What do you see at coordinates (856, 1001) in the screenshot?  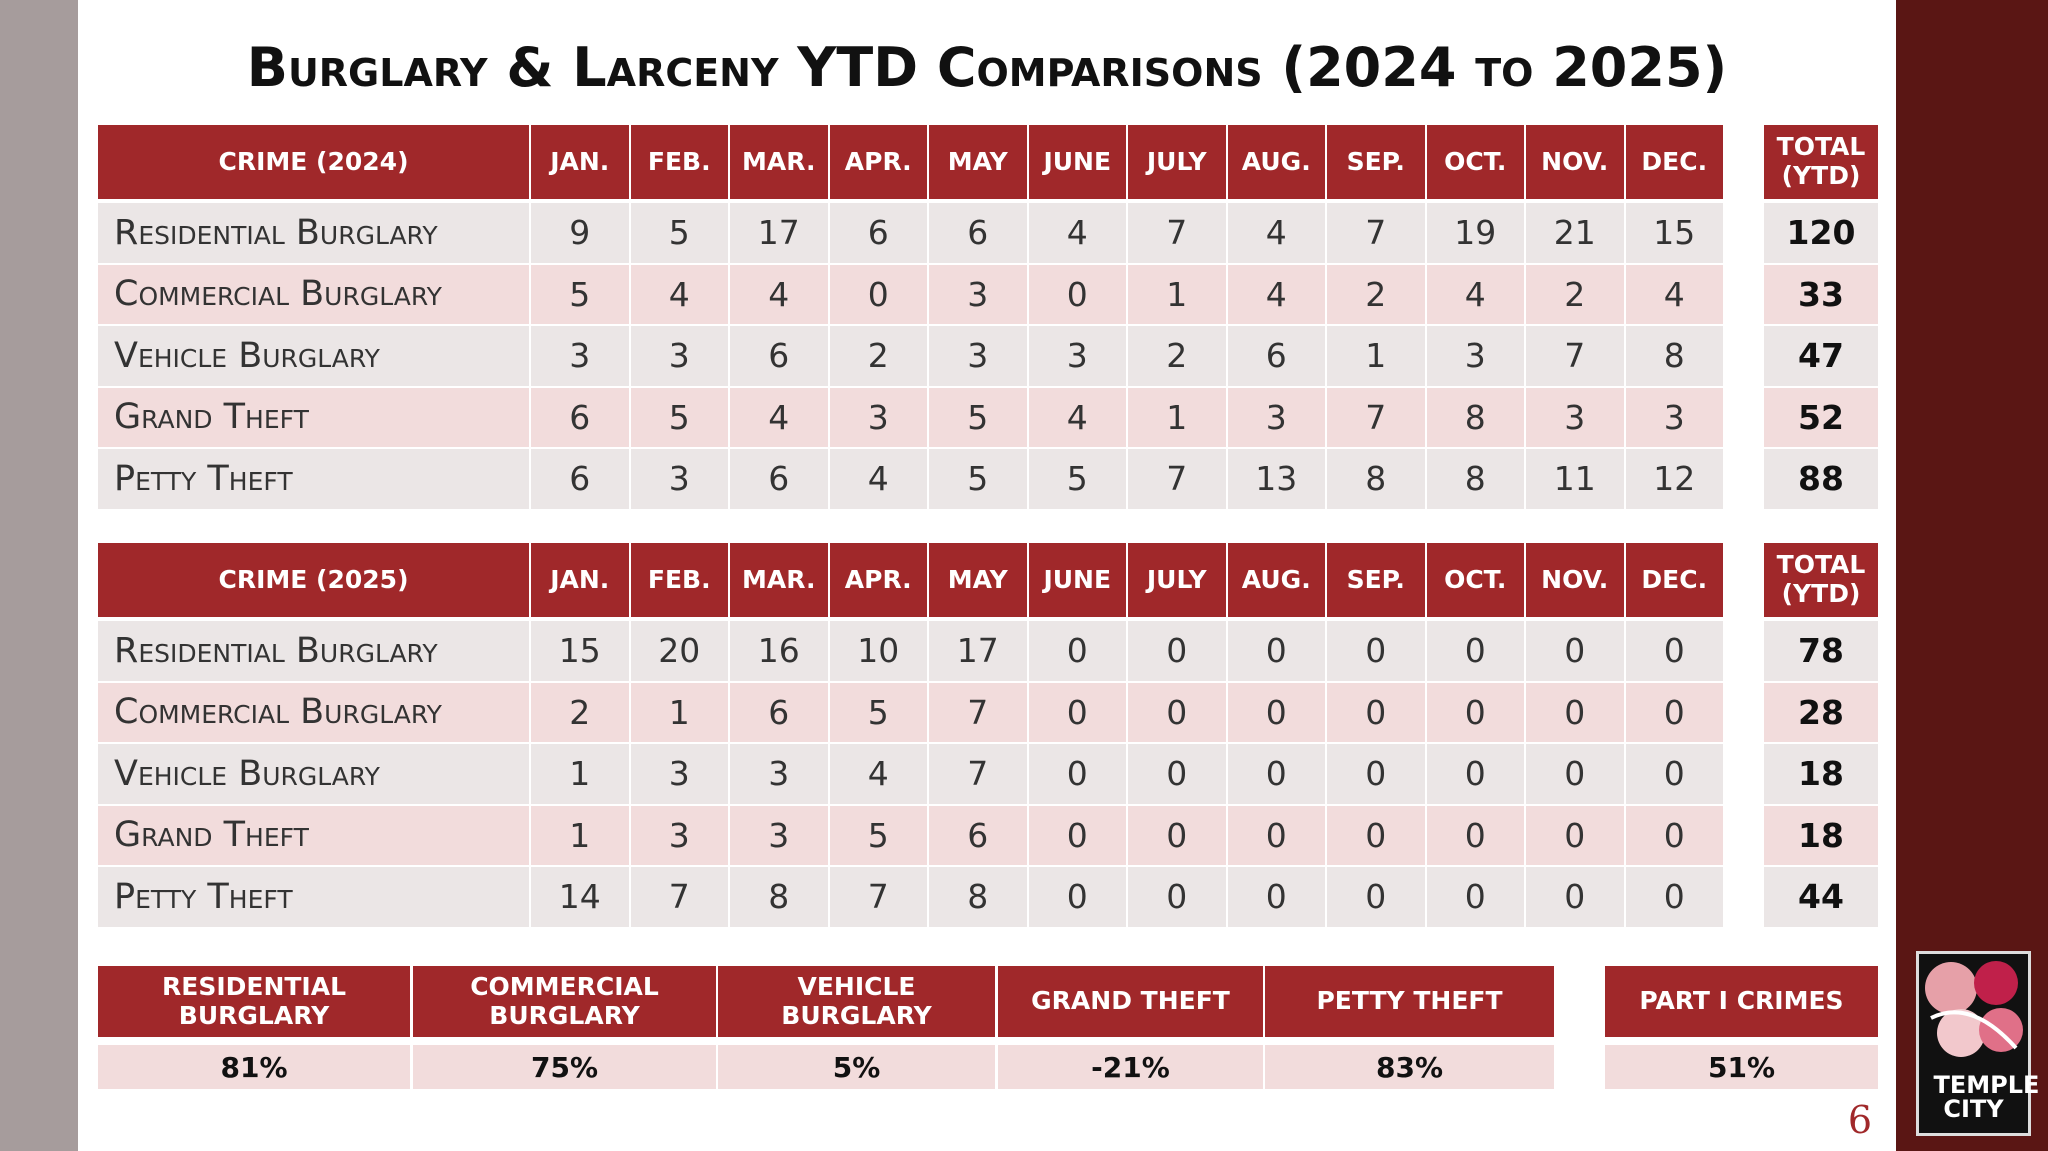 I see `summary-header: VEHICLE BURGLARY` at bounding box center [856, 1001].